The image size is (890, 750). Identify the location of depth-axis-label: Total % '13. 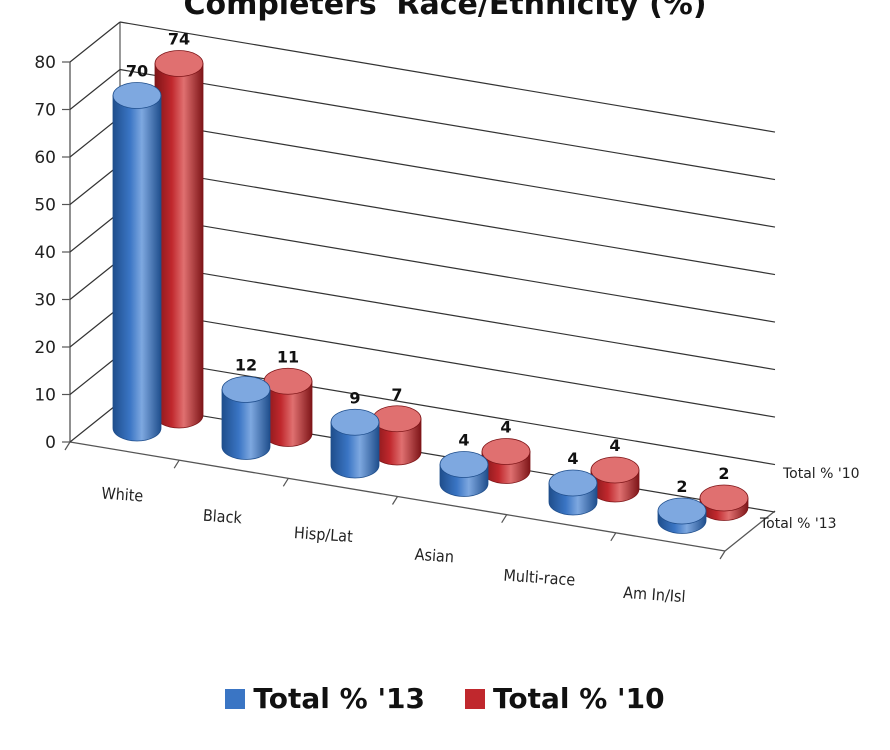
(798, 524).